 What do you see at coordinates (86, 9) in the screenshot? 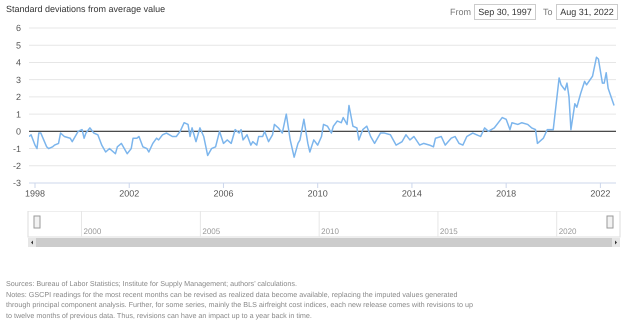
I see `y-axis-title: Standard deviations from average value` at bounding box center [86, 9].